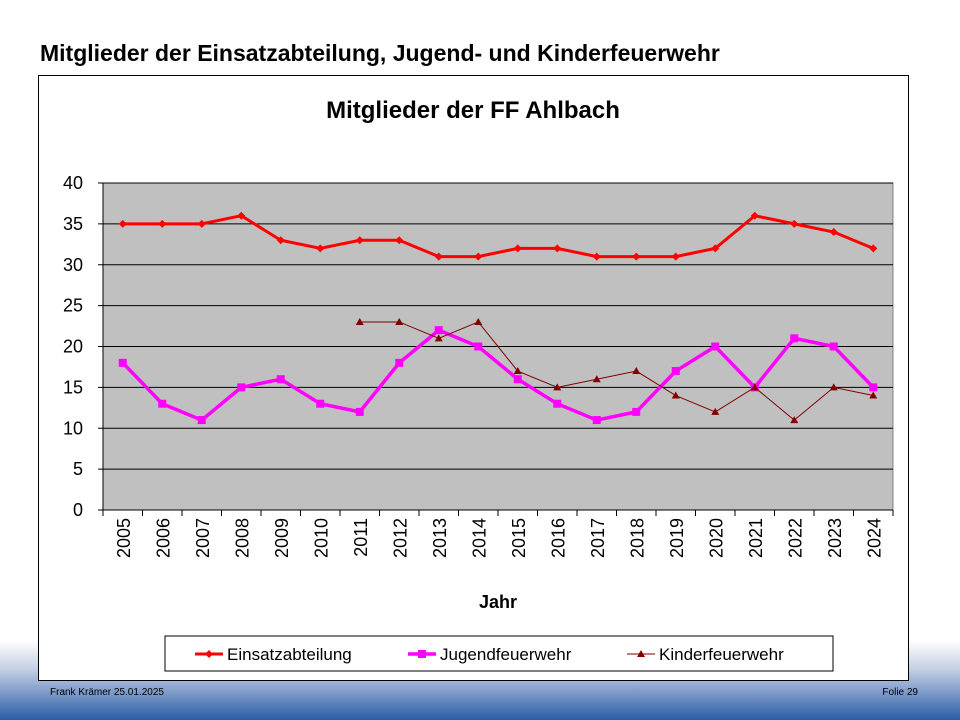  Describe the element at coordinates (289, 654) in the screenshot. I see `legend-label: Einsatzabteilung` at that location.